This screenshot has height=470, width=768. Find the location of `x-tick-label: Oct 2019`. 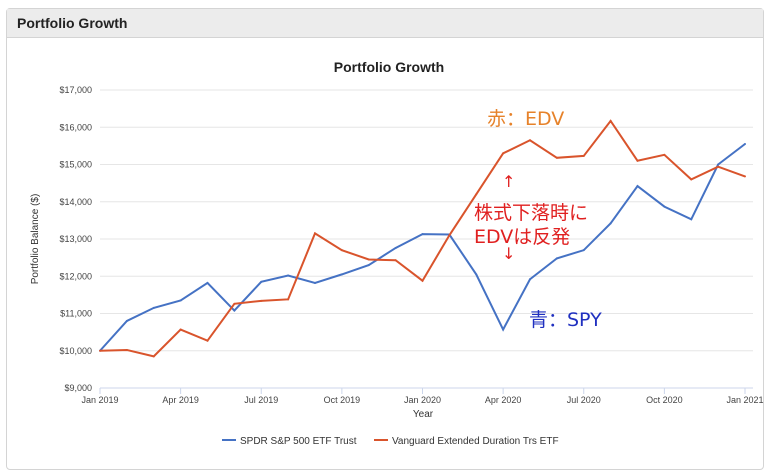

x-tick-label: Oct 2019 is located at coordinates (342, 400).